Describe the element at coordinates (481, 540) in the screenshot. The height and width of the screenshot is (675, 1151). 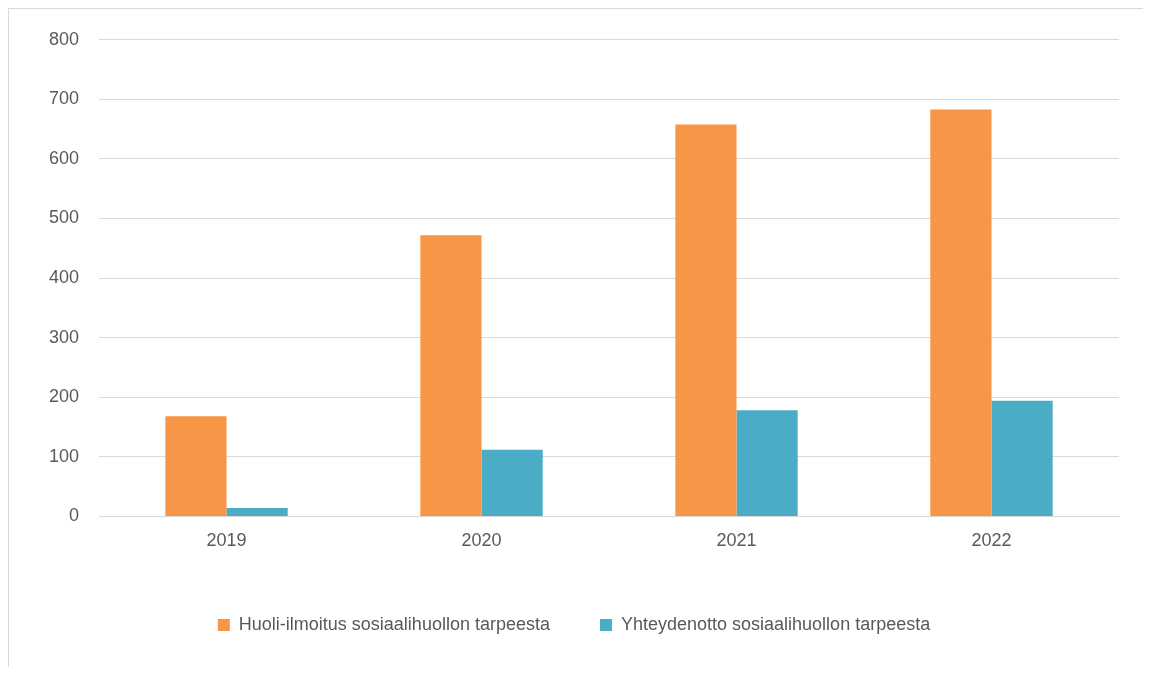
I see `x-tick-label: 2020` at that location.